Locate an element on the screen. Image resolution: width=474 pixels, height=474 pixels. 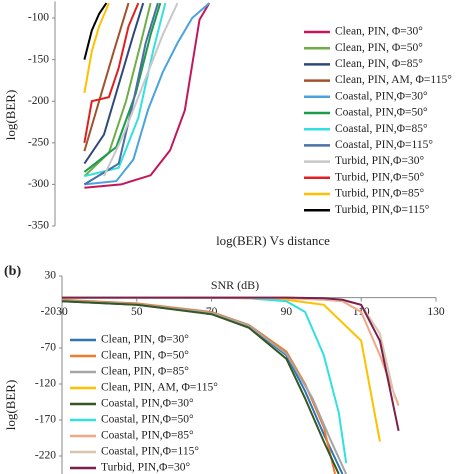
y-tick-label: -20 is located at coordinates (49, 312).